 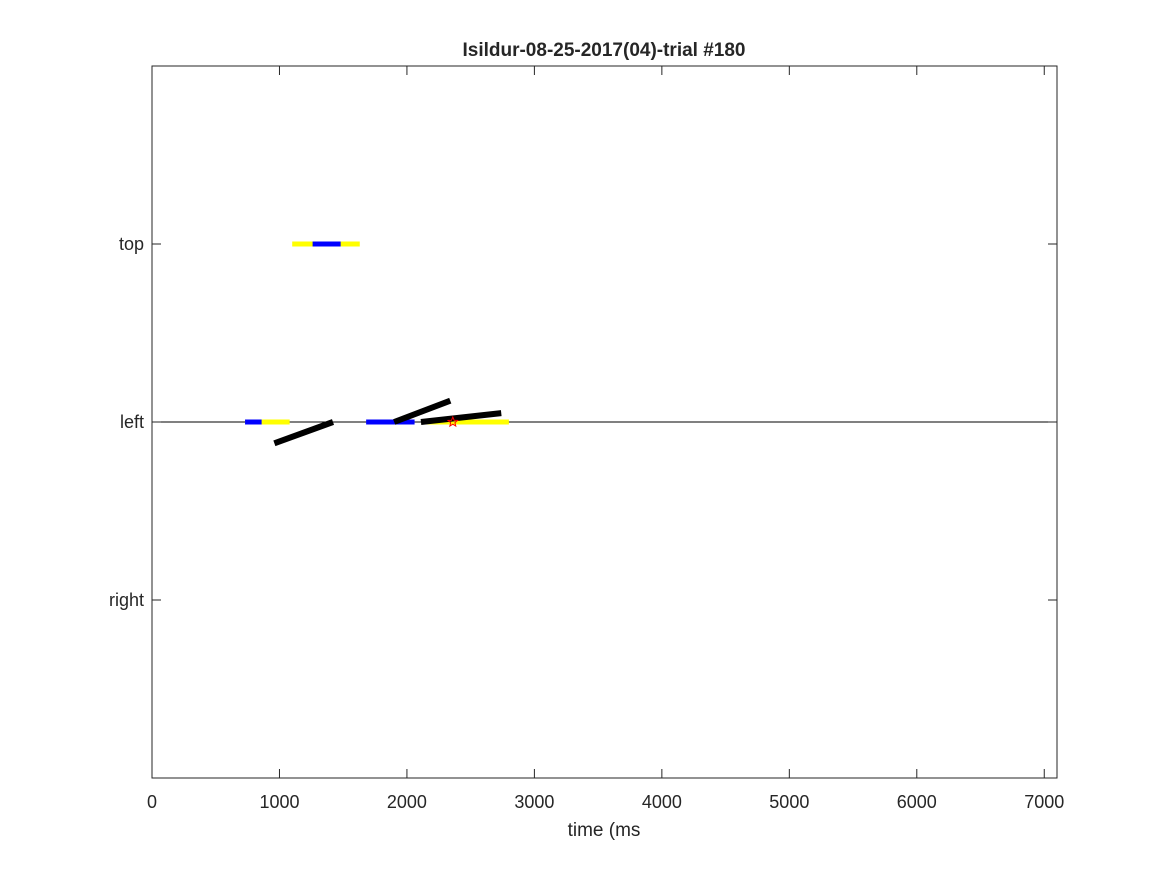 What do you see at coordinates (662, 802) in the screenshot?
I see `x-tick-label-4: 4000` at bounding box center [662, 802].